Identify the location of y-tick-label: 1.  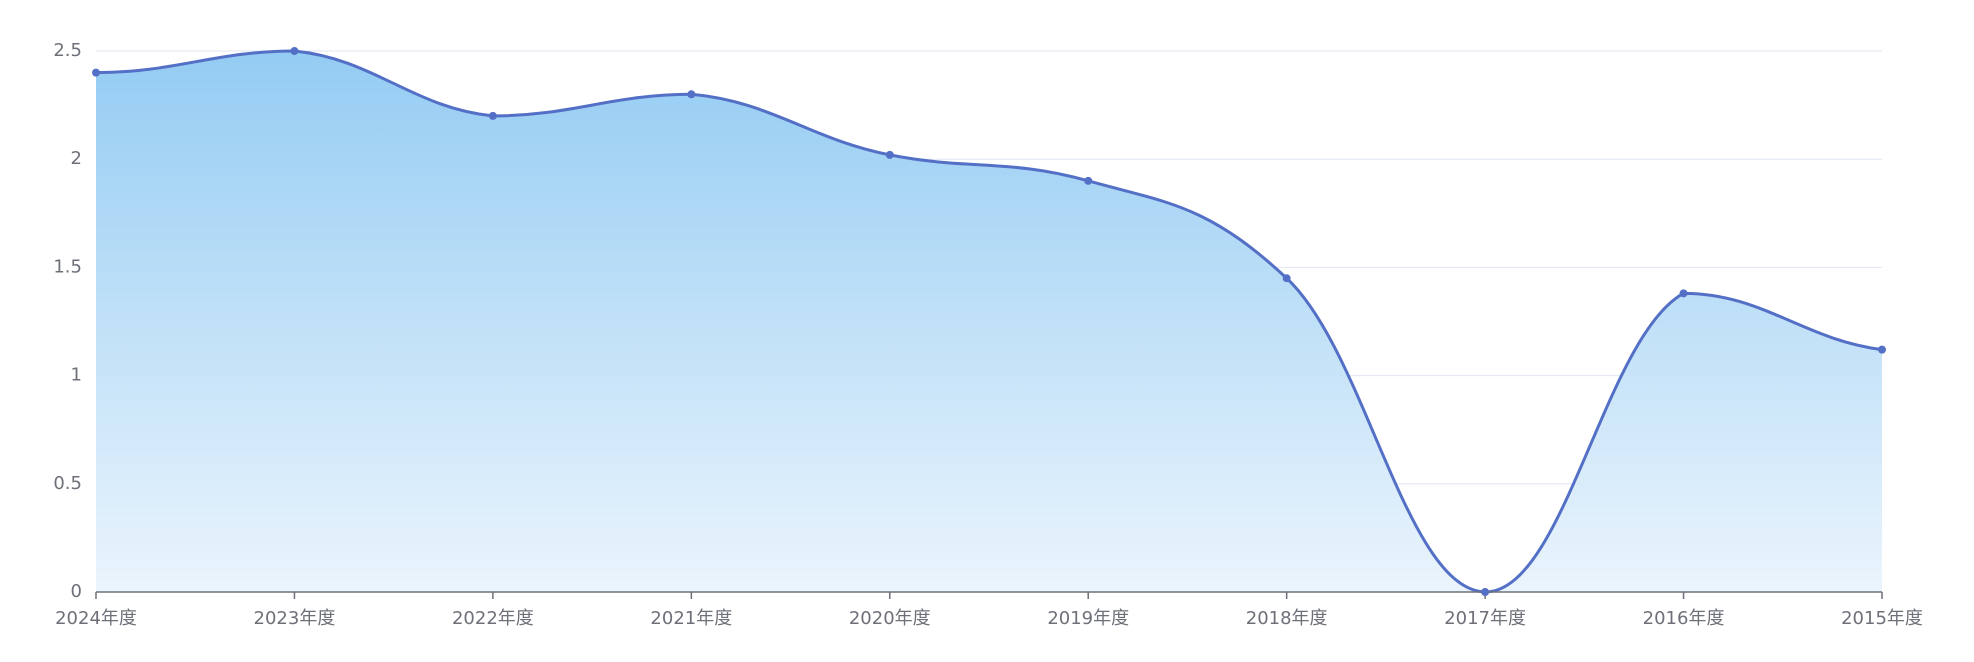
(76, 375).